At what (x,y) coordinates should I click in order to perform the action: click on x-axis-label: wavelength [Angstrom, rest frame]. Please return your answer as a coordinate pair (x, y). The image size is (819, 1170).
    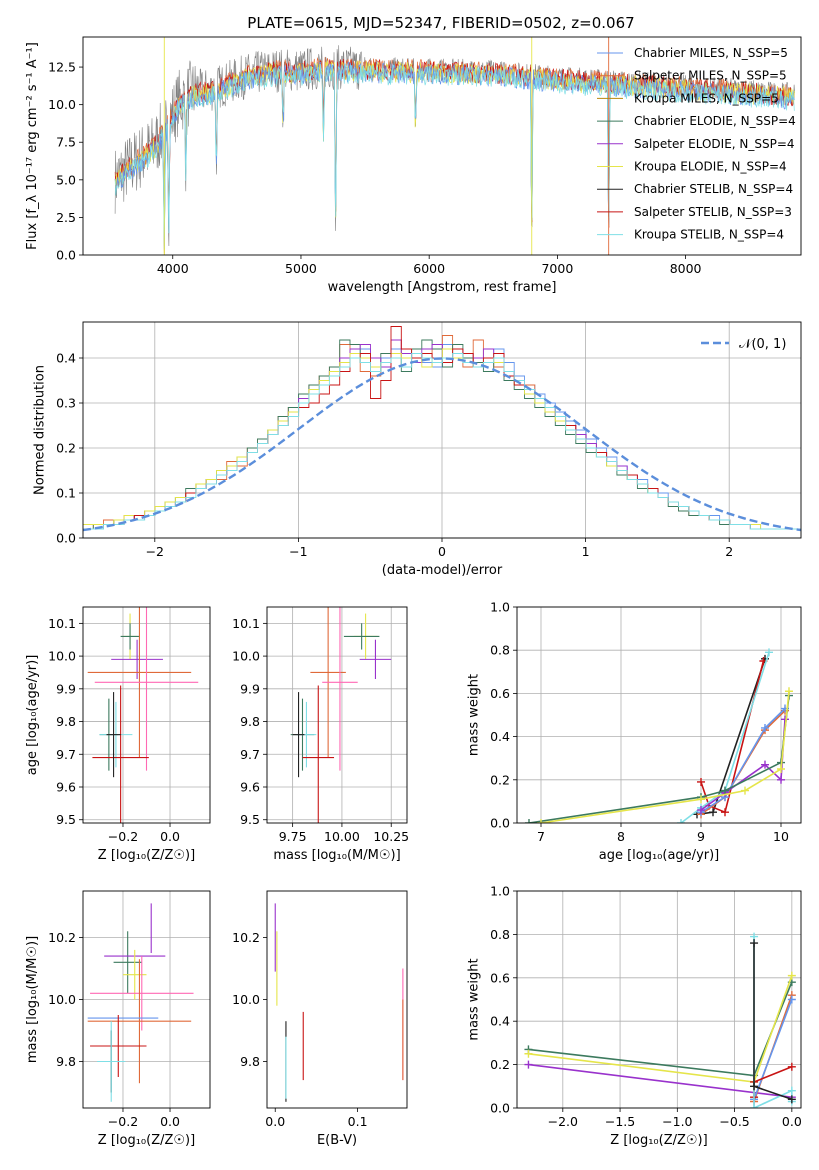
    Looking at the image, I should click on (442, 287).